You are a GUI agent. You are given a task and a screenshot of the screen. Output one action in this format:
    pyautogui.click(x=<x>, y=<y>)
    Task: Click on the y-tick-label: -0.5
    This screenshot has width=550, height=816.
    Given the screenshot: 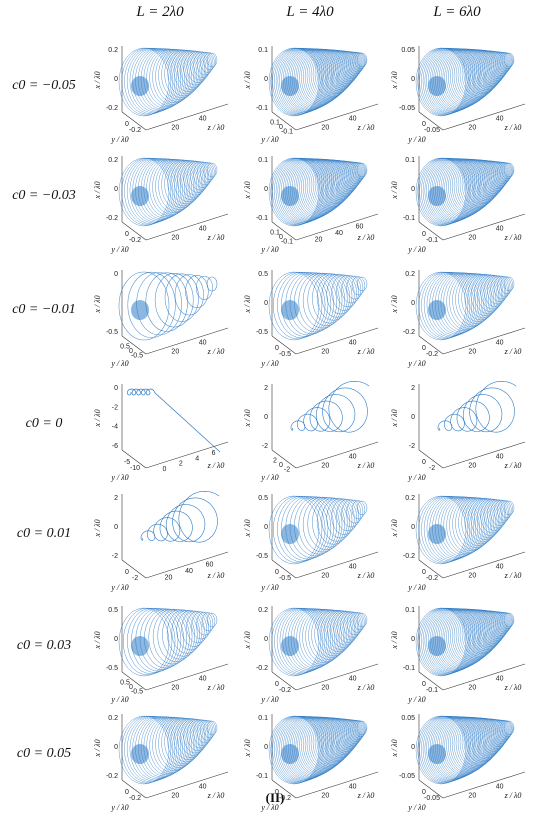 What is the action you would take?
    pyautogui.click(x=137, y=692)
    